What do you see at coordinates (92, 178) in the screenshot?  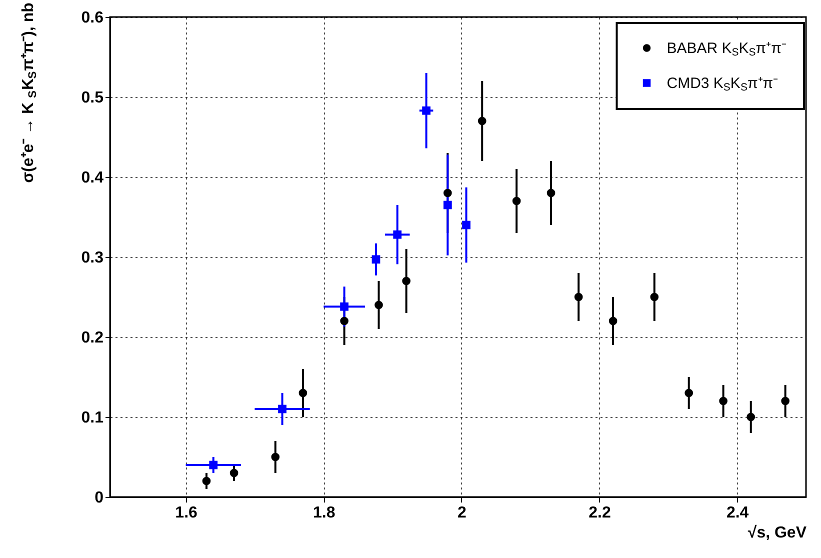 I see `y-tick-label: 0.4` at bounding box center [92, 178].